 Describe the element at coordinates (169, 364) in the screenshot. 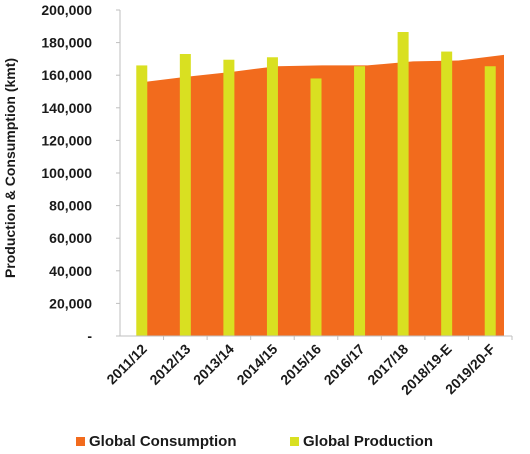

I see `x-tick-label: 2012/13` at that location.